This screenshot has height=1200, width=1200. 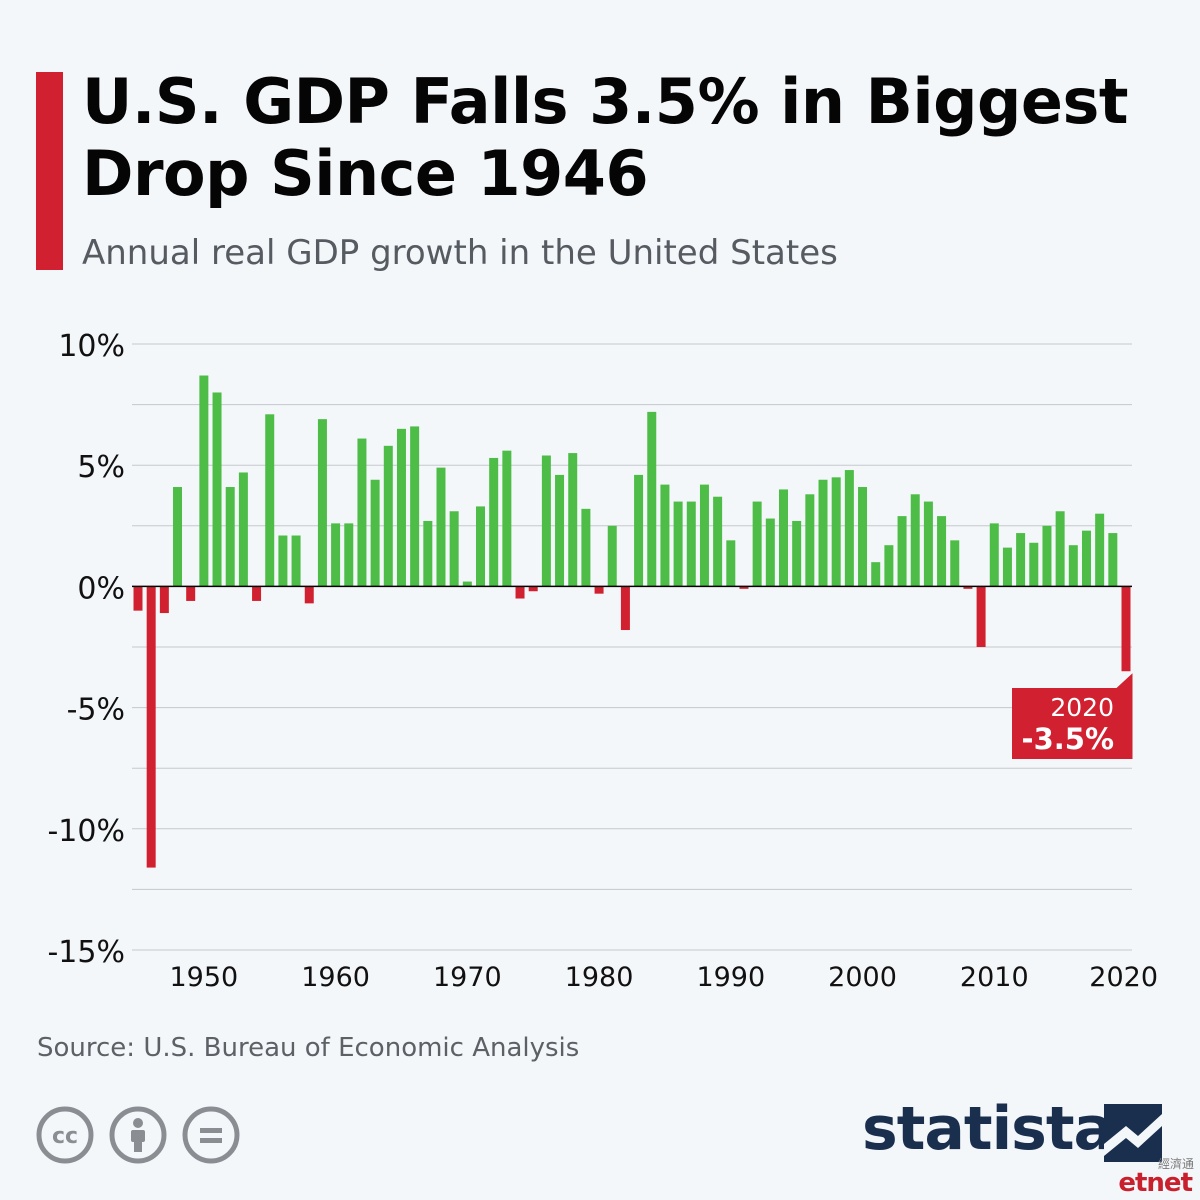 I want to click on x-tick-label: 1970, so click(x=467, y=977).